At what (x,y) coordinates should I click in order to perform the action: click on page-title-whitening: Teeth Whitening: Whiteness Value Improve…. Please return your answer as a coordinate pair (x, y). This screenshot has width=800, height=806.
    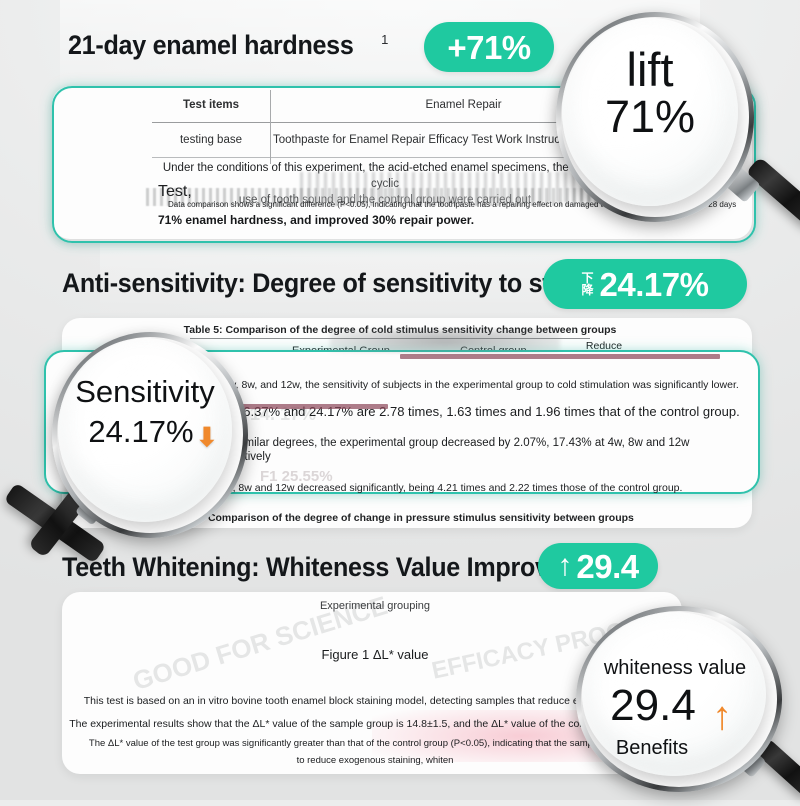
    Looking at the image, I should click on (342, 567).